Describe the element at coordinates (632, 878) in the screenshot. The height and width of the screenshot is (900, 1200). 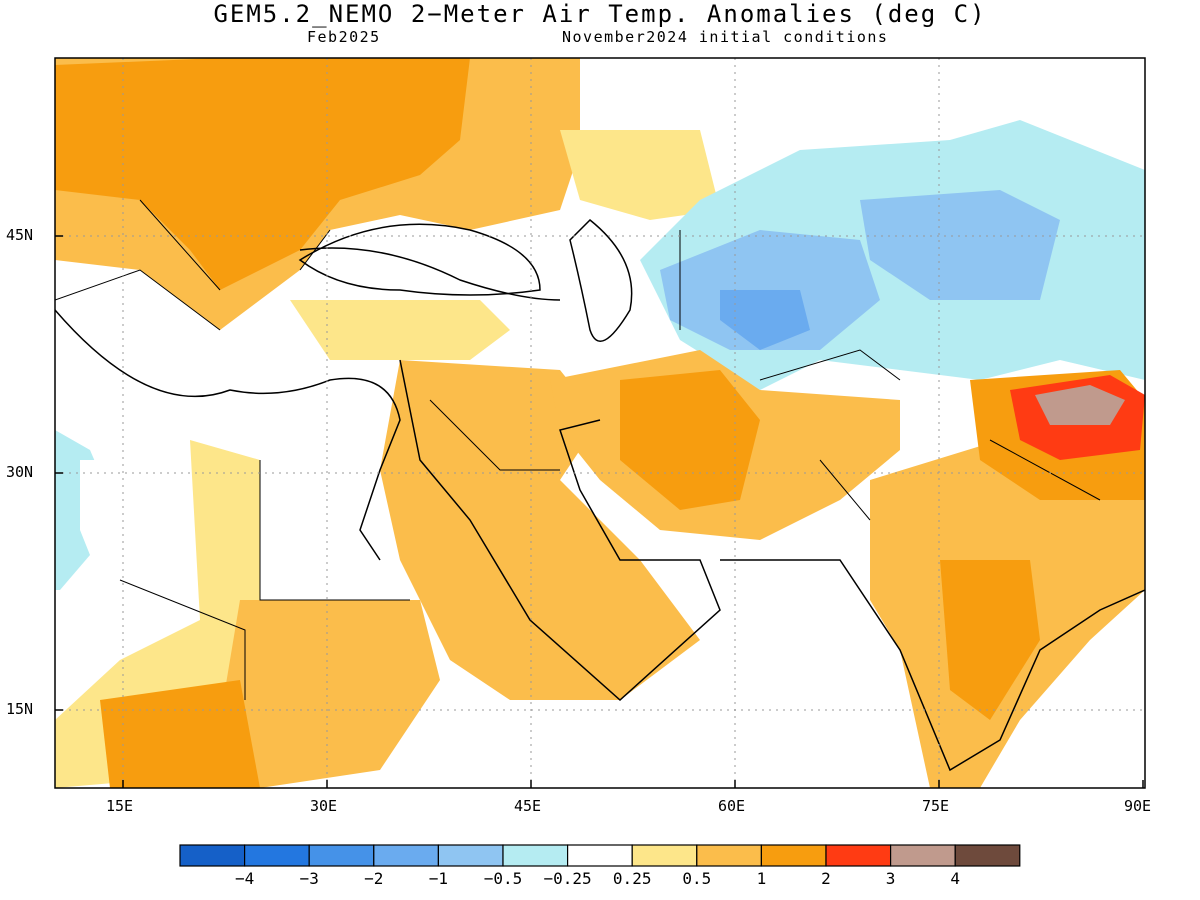
I see `colorbar-tick-label: 0.25` at that location.